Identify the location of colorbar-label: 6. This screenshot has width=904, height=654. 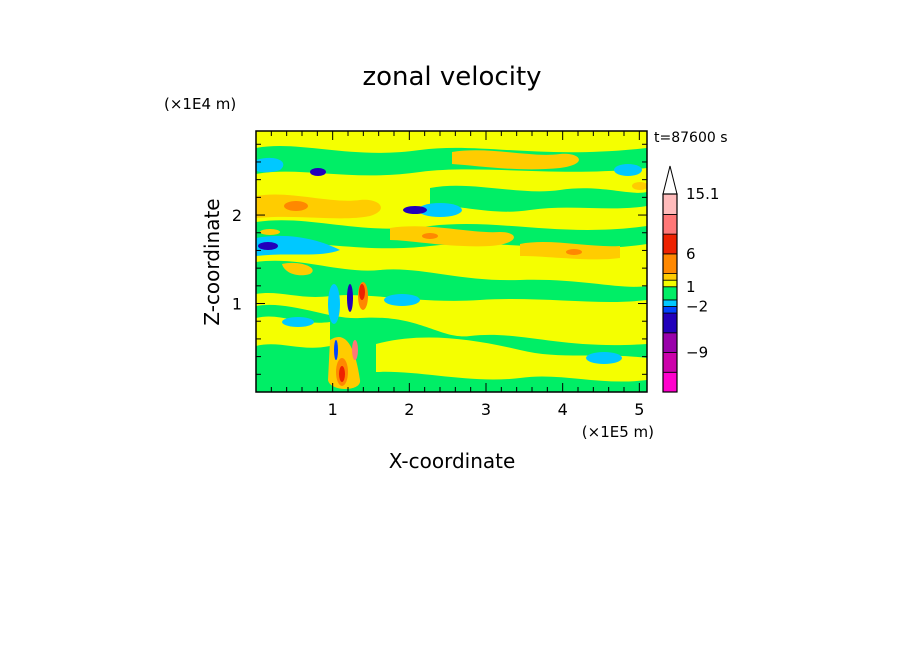
(691, 254).